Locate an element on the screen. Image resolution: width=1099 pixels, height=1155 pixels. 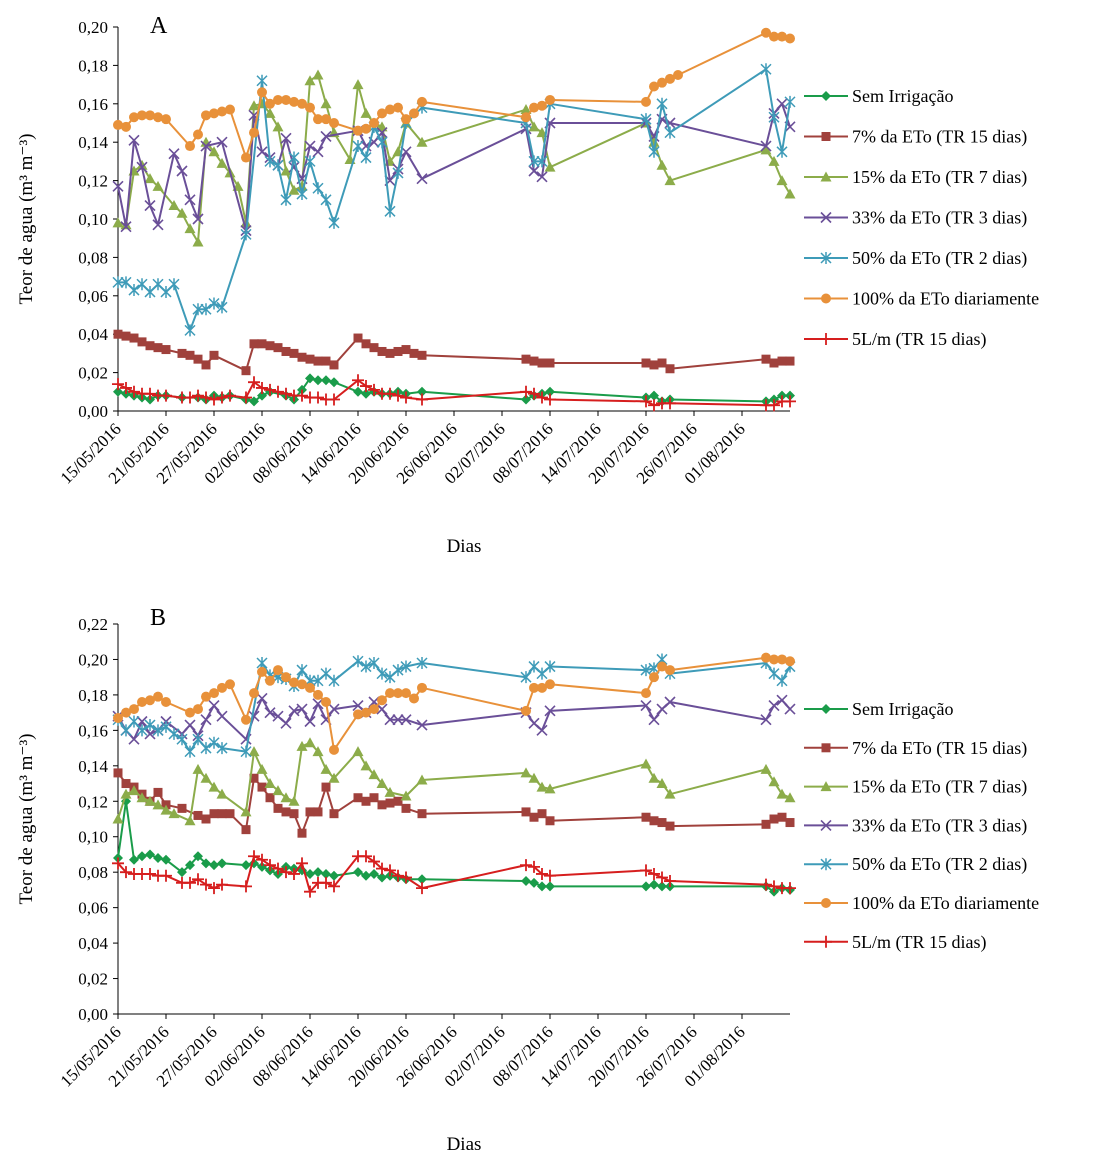
legend-item: 7% da ETo (TR 15 dias) is located at coordinates (915, 748).